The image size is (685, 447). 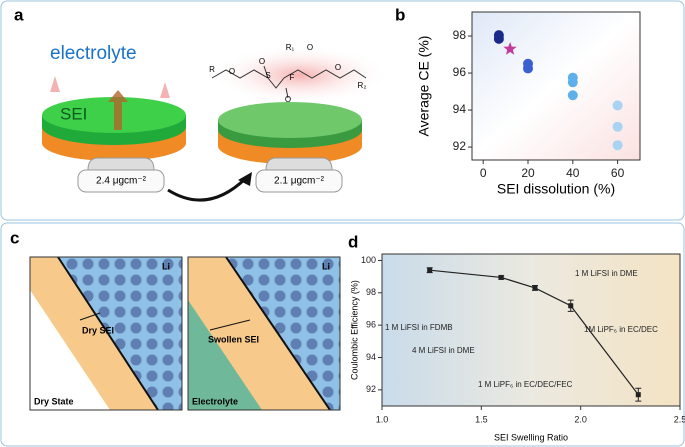 I want to click on y-axis-label: Coulombic Efficiency (%), so click(x=354, y=330).